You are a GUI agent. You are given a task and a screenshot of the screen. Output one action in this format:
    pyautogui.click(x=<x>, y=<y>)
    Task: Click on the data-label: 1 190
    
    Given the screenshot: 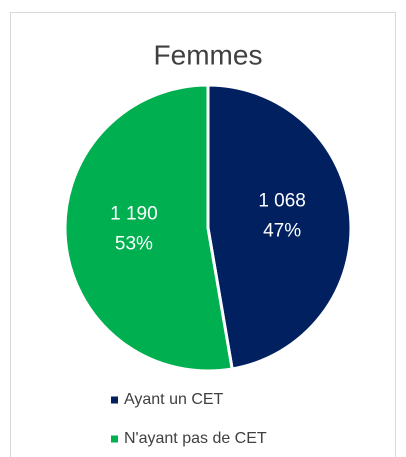 What is the action you would take?
    pyautogui.click(x=134, y=213)
    